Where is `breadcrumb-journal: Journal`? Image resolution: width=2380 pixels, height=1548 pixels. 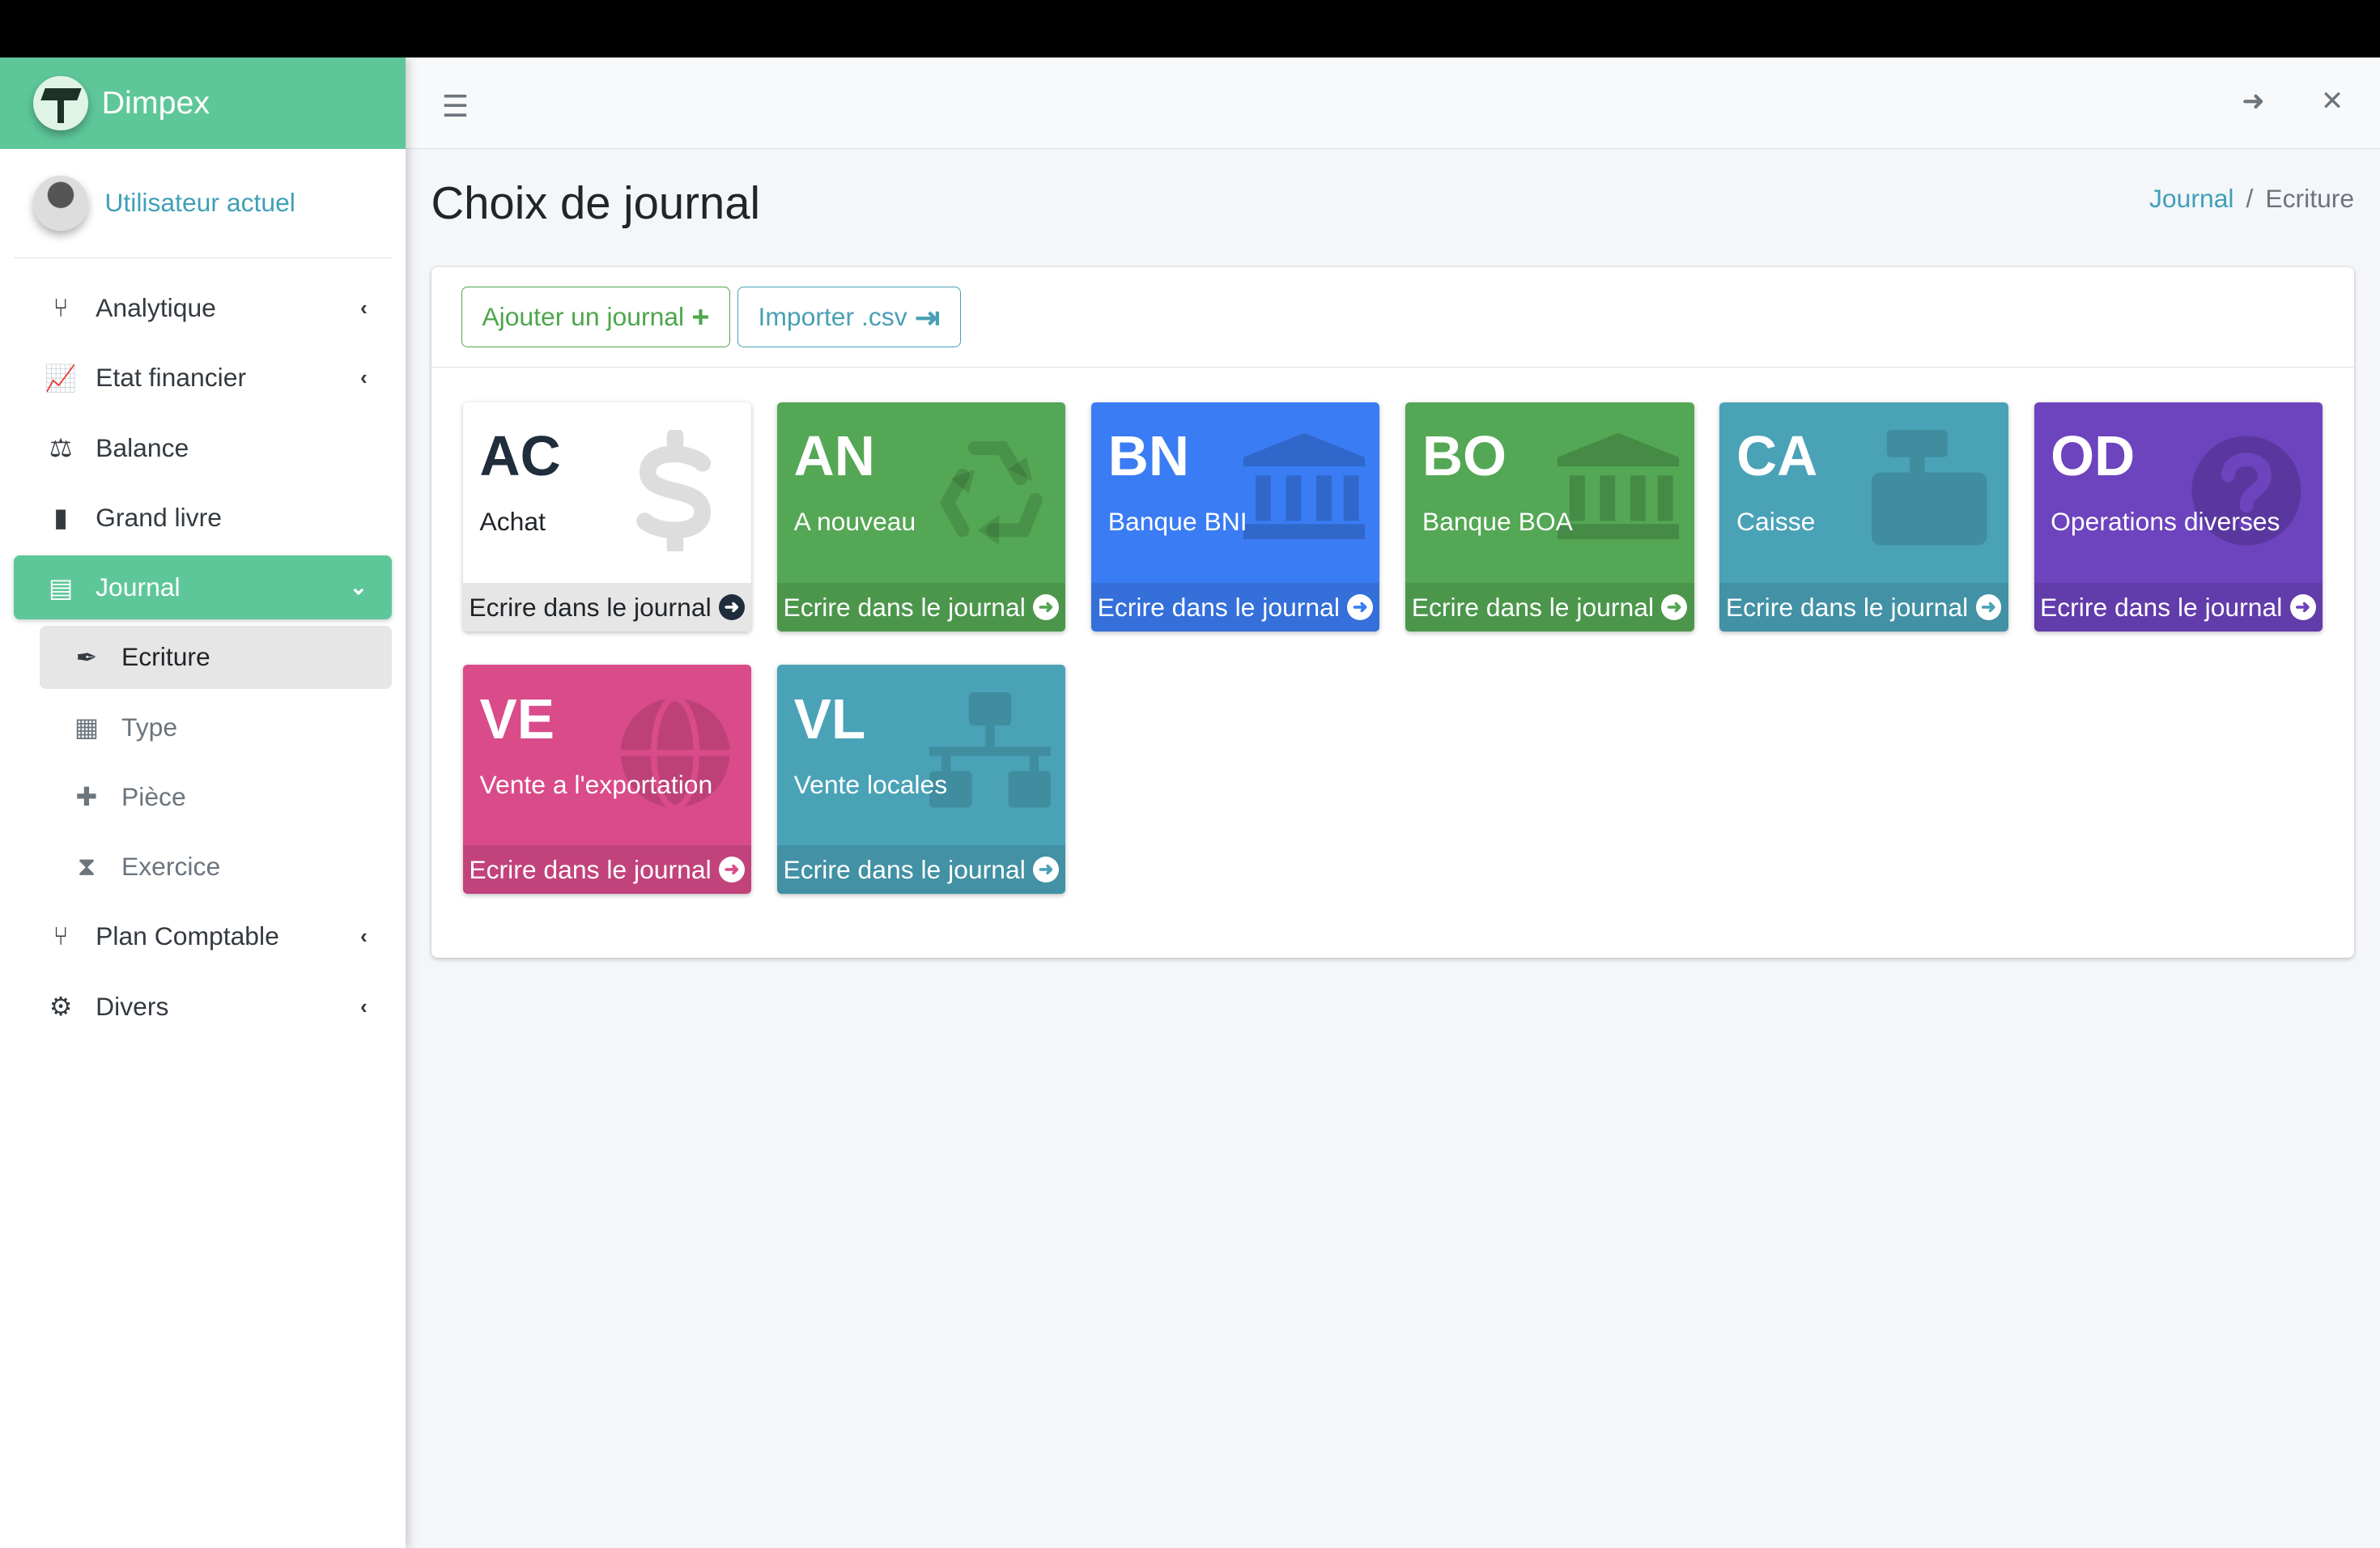
breadcrumb-journal: Journal is located at coordinates (2192, 198).